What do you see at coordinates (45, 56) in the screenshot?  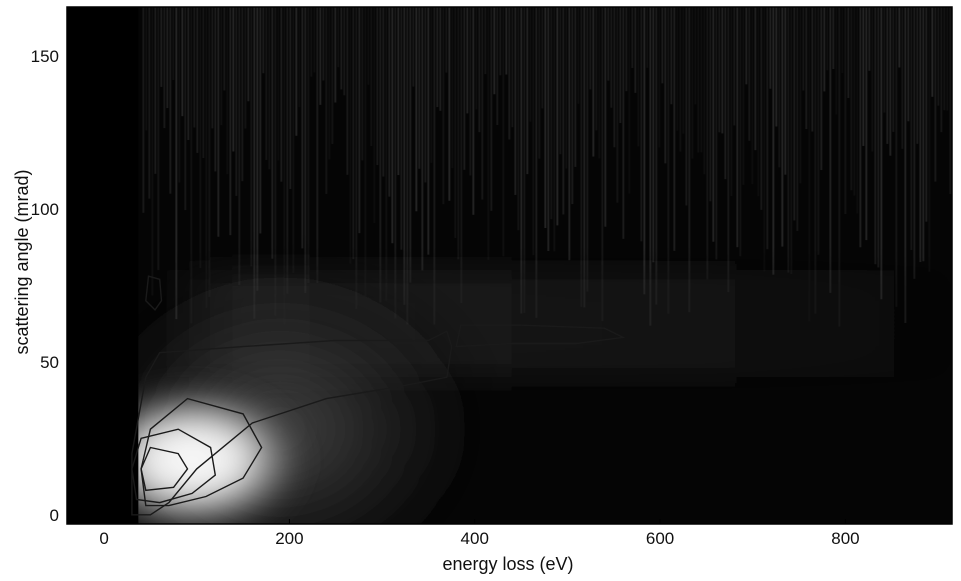 I see `y-tick-label: 150` at bounding box center [45, 56].